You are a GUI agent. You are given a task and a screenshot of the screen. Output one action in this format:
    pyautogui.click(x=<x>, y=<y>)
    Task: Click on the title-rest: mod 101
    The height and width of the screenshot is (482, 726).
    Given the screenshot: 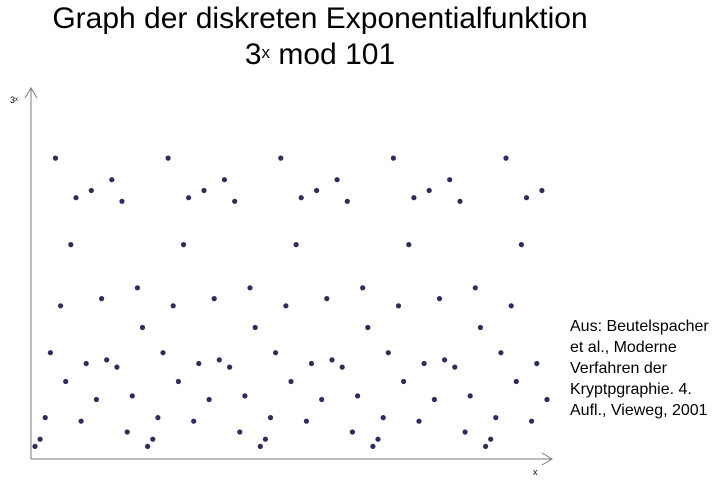 What is the action you would take?
    pyautogui.click(x=333, y=54)
    